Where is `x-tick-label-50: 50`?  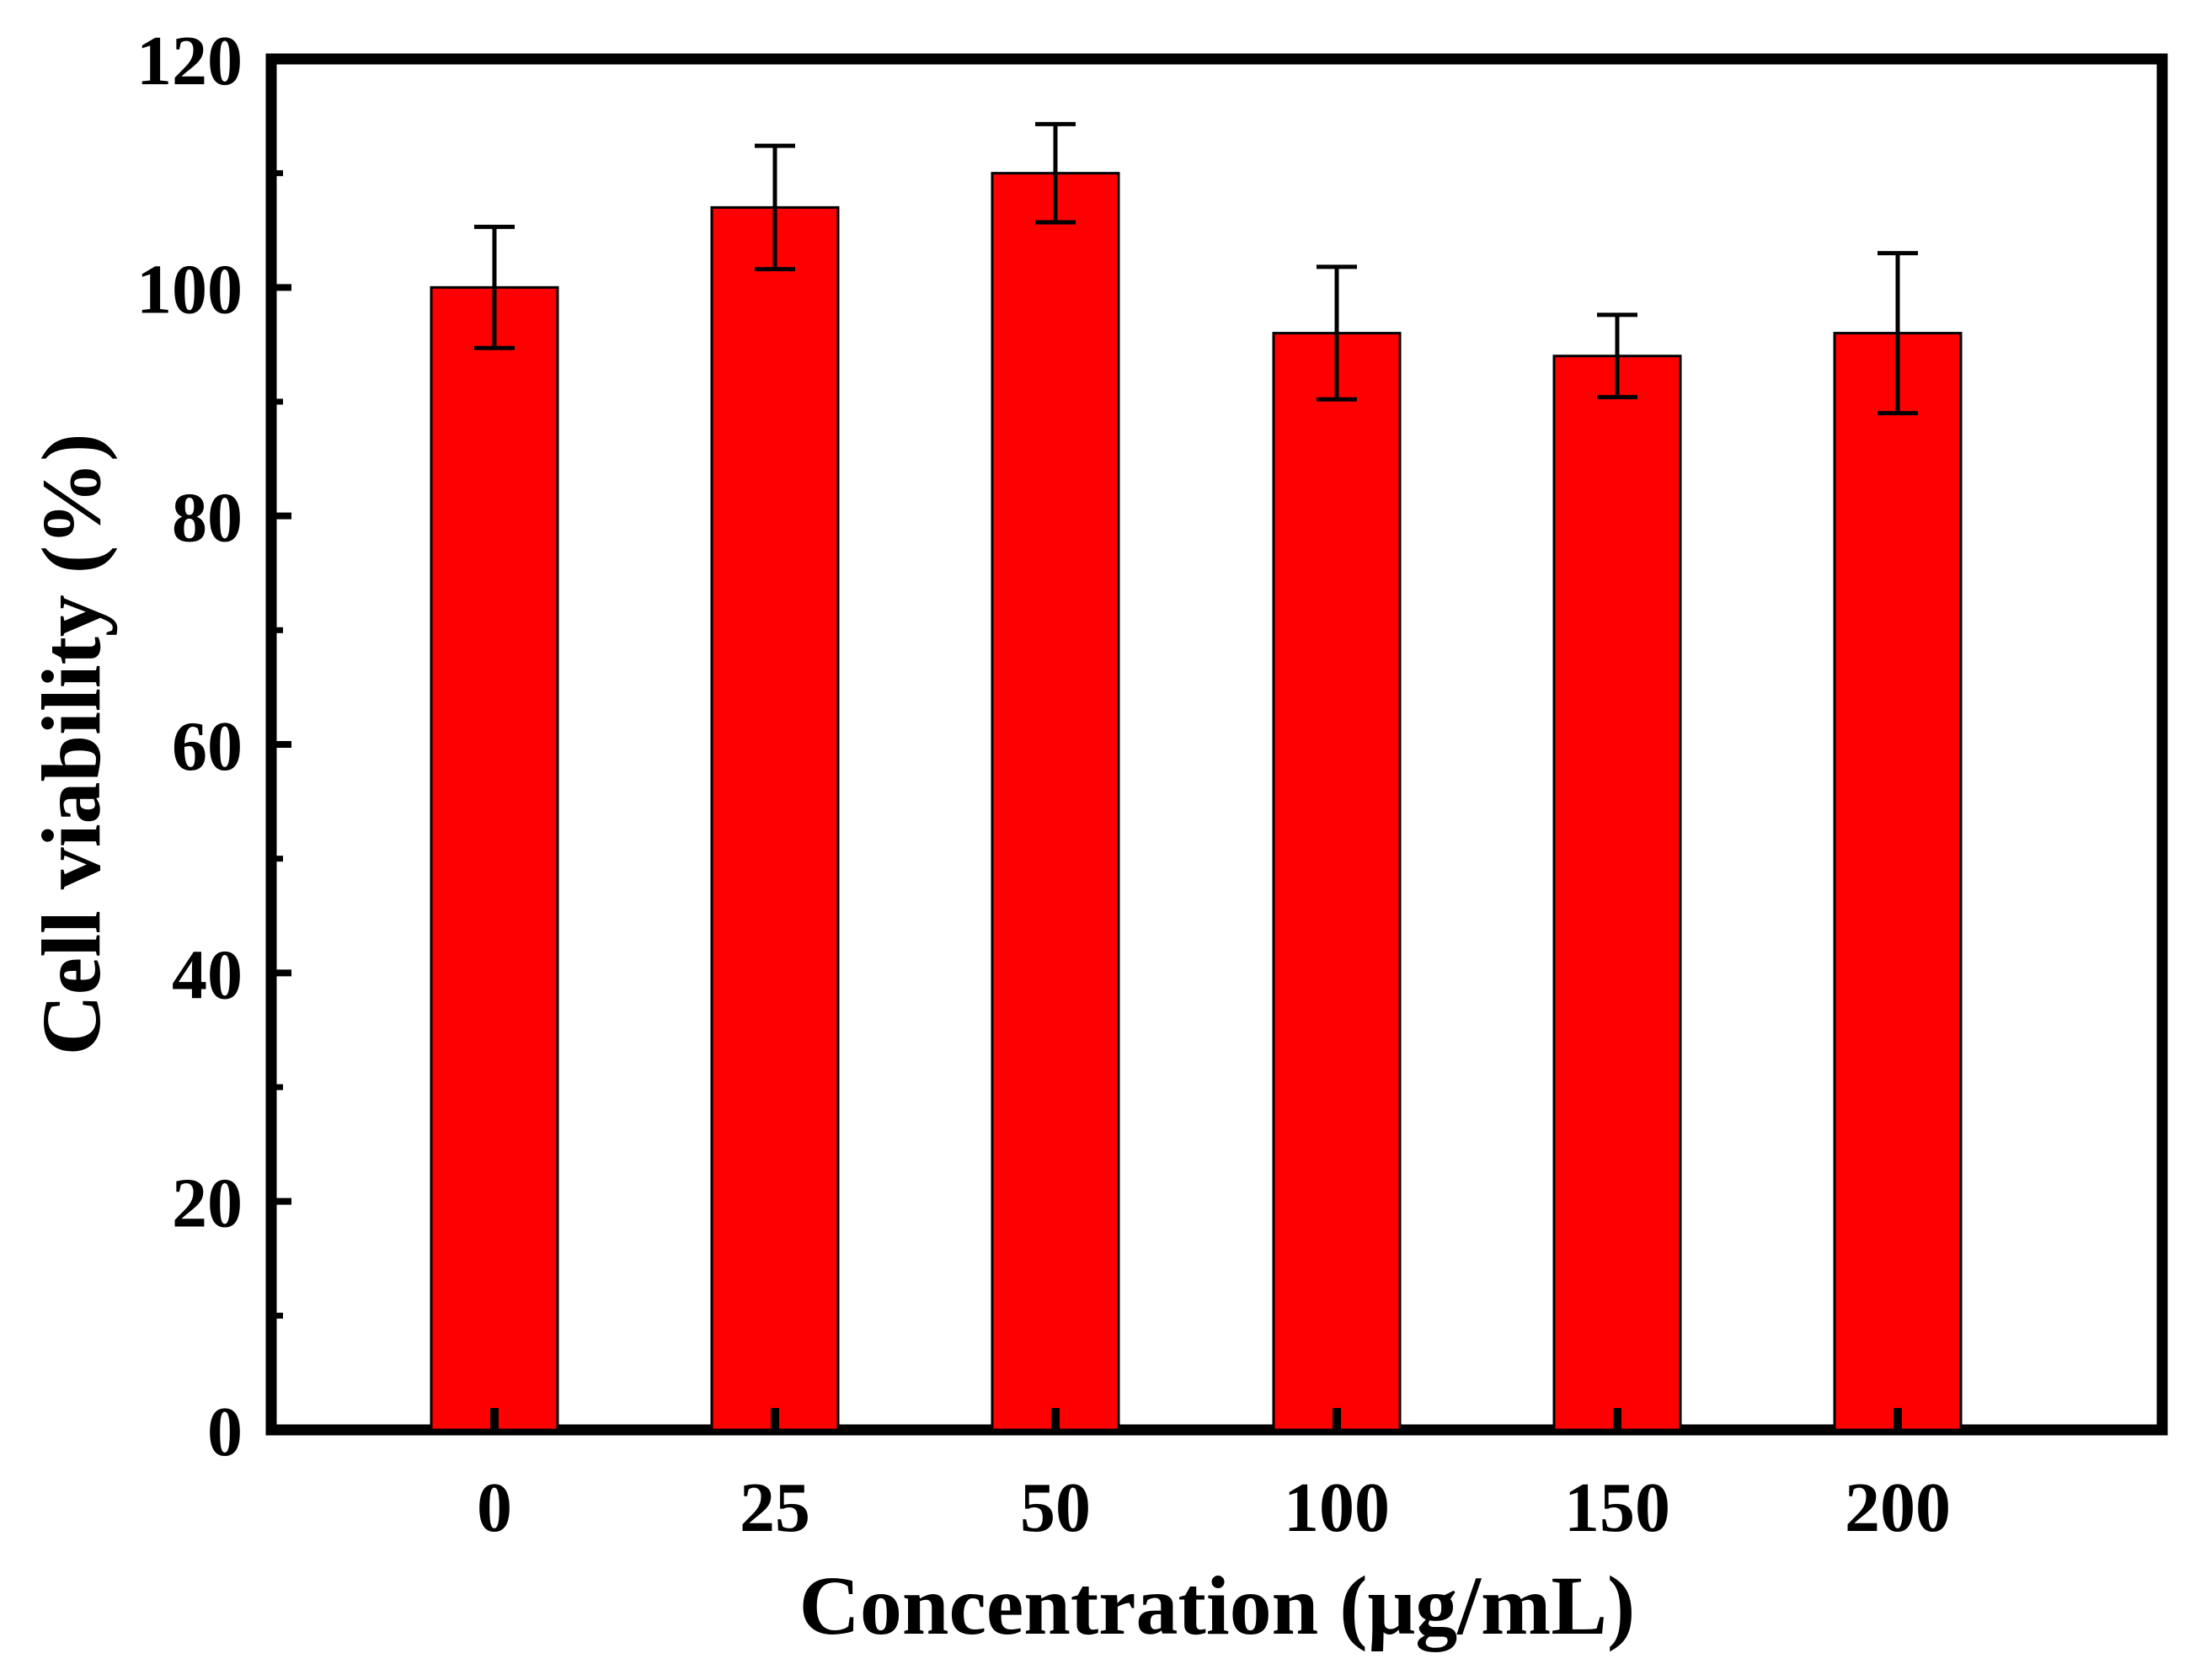 x-tick-label-50: 50 is located at coordinates (1055, 1508).